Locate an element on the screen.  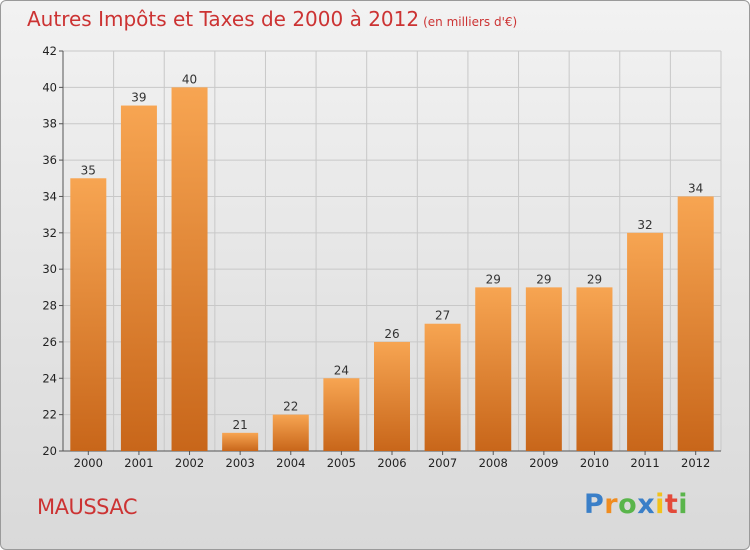
y-tick-label: 32 is located at coordinates (49, 233).